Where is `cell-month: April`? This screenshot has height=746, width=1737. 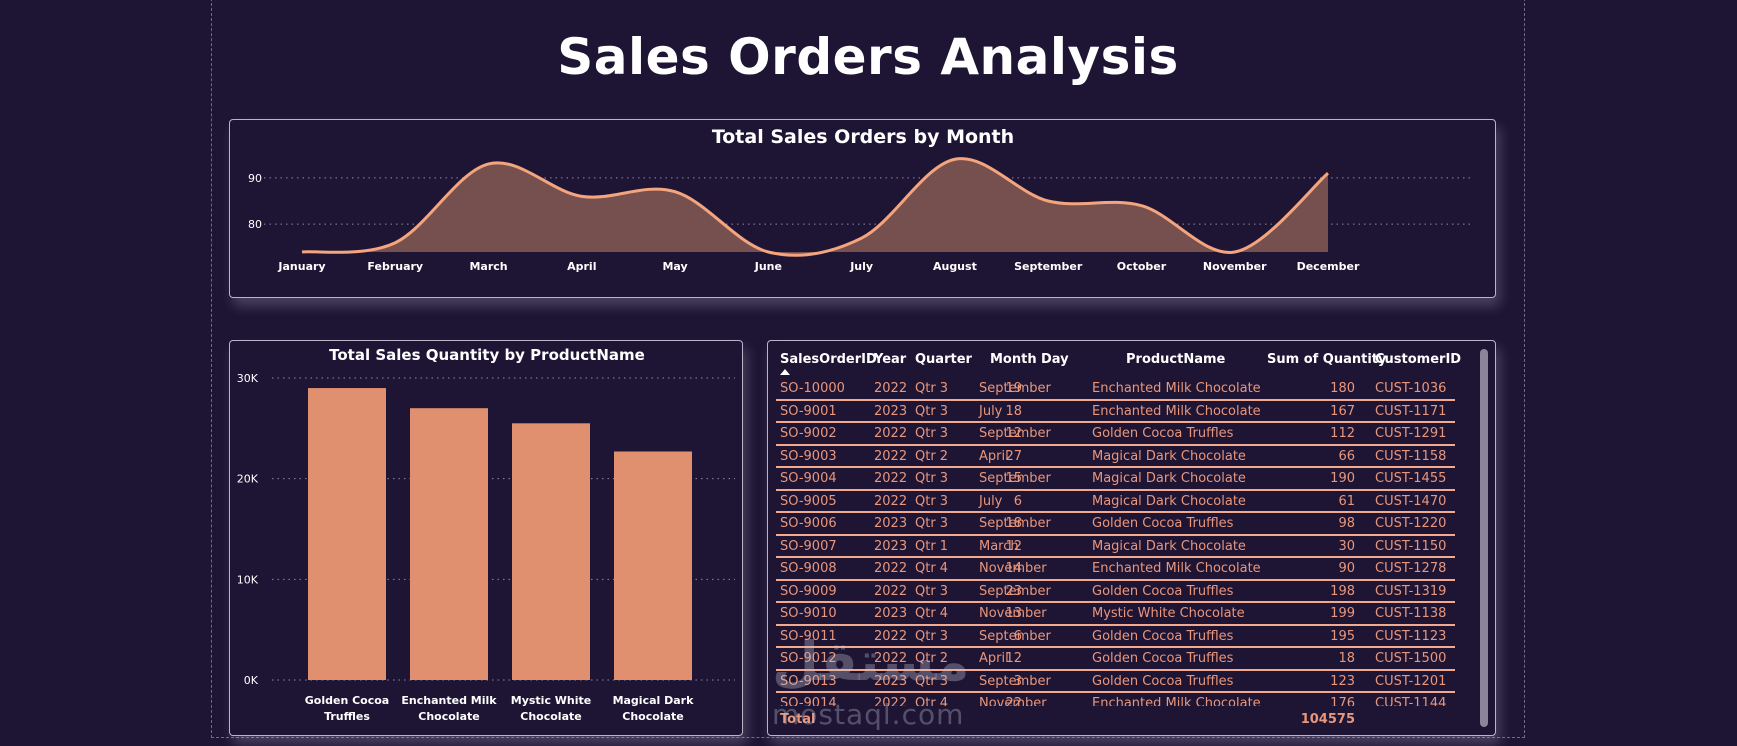
cell-month: April is located at coordinates (994, 658).